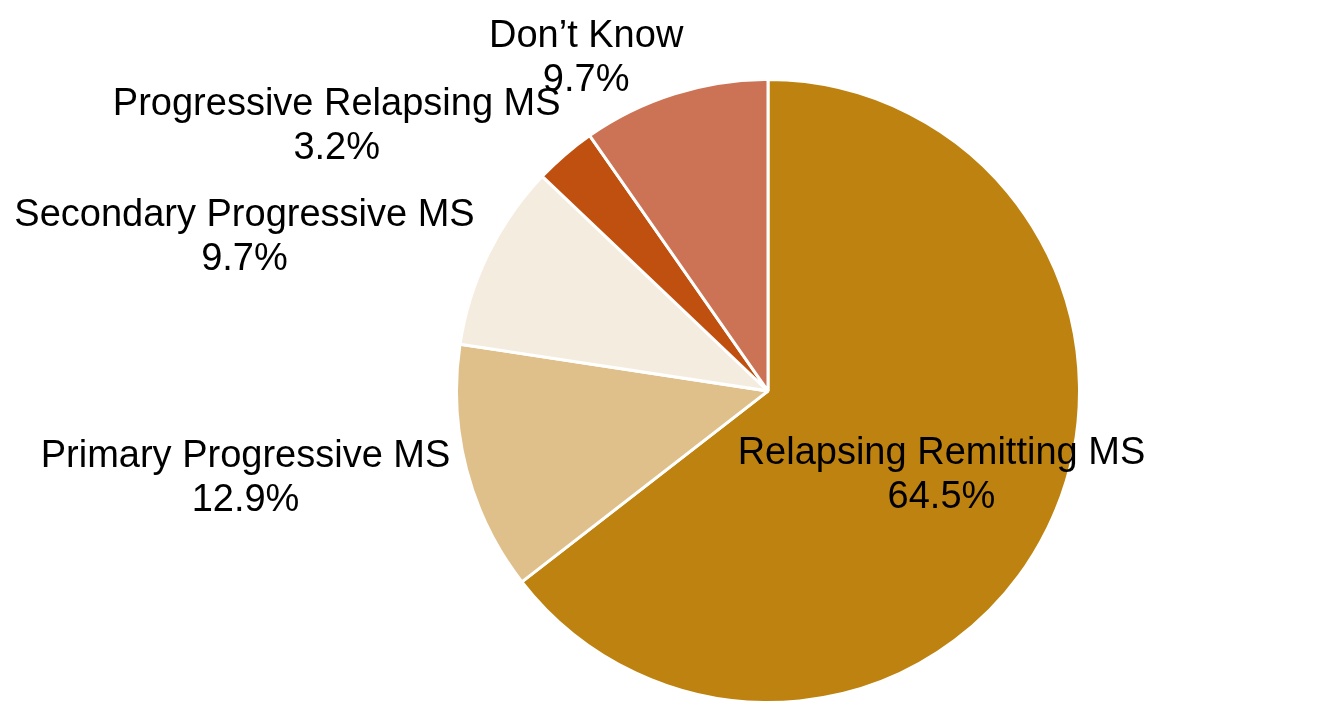 Image resolution: width=1336 pixels, height=715 pixels. I want to click on data-label: 3.2%, so click(337, 145).